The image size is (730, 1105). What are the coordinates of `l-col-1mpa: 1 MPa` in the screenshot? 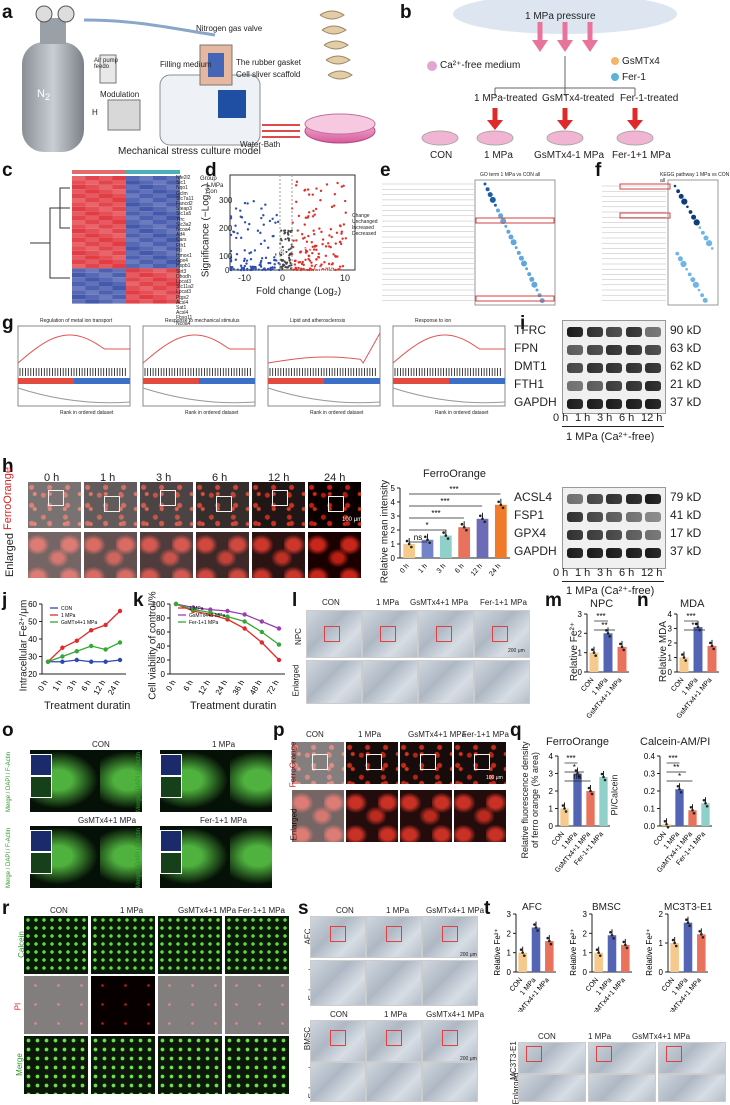 It's located at (388, 602).